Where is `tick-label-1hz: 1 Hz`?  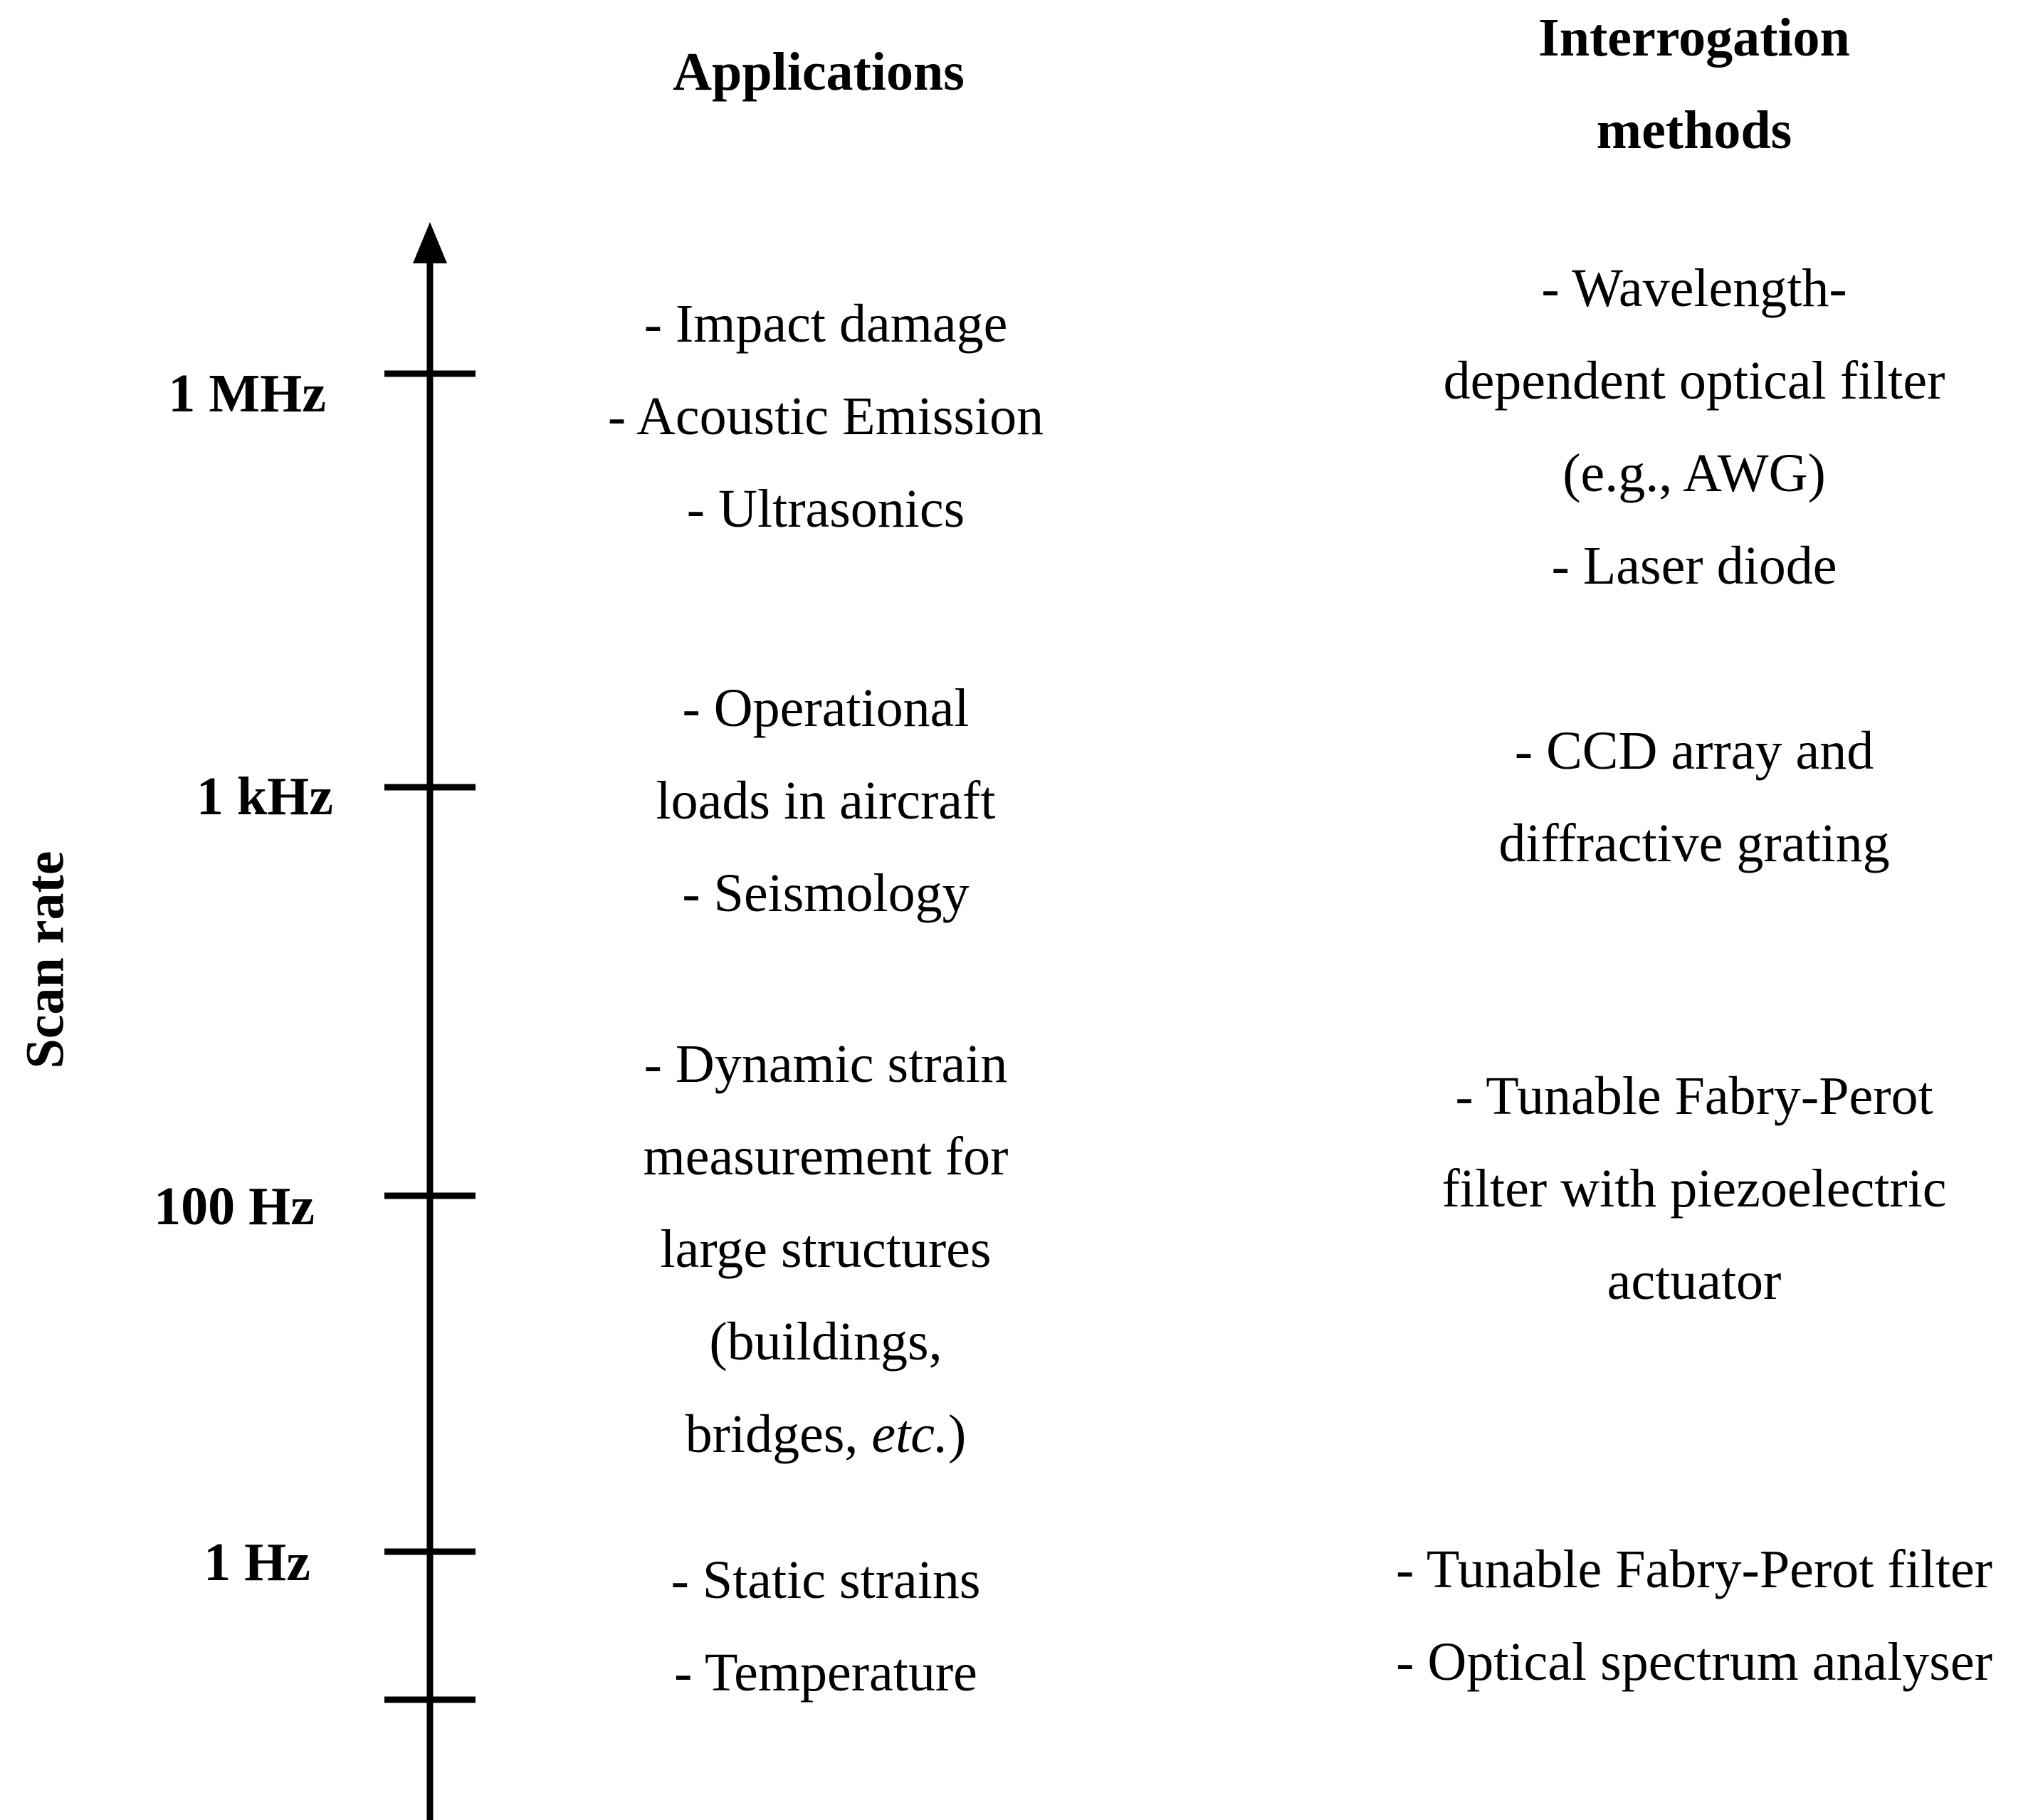 tick-label-1hz: 1 Hz is located at coordinates (257, 1562).